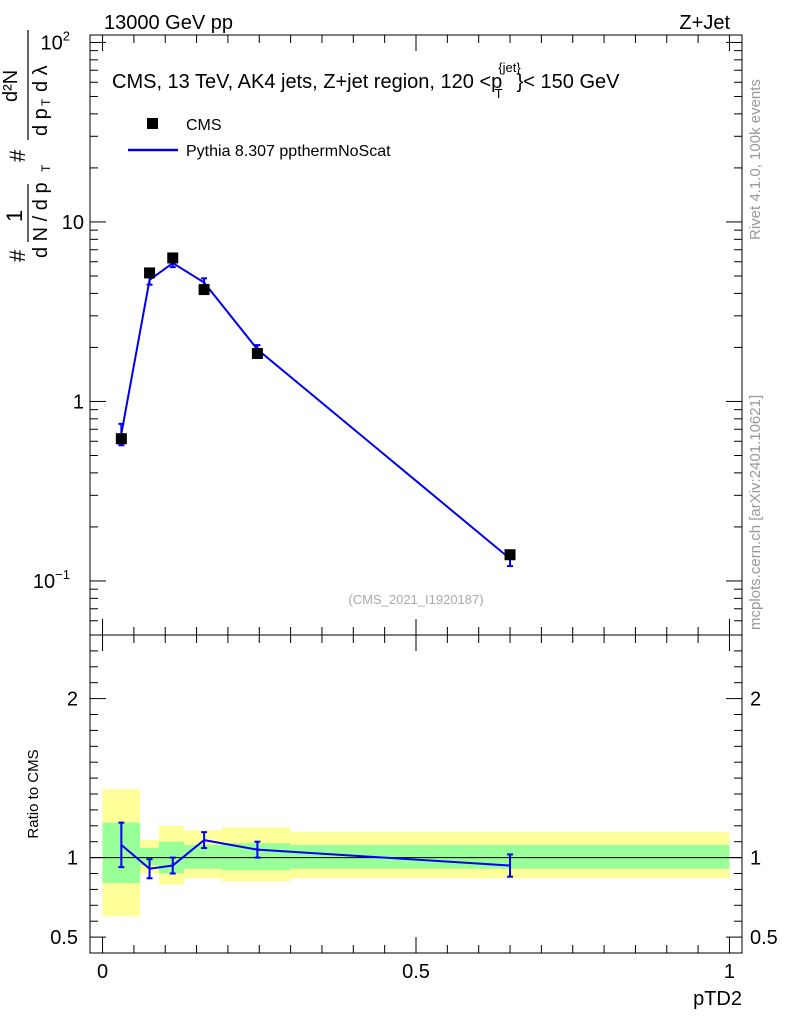  Describe the element at coordinates (168, 23) in the screenshot. I see `header-left: 13000 GeV pp` at that location.